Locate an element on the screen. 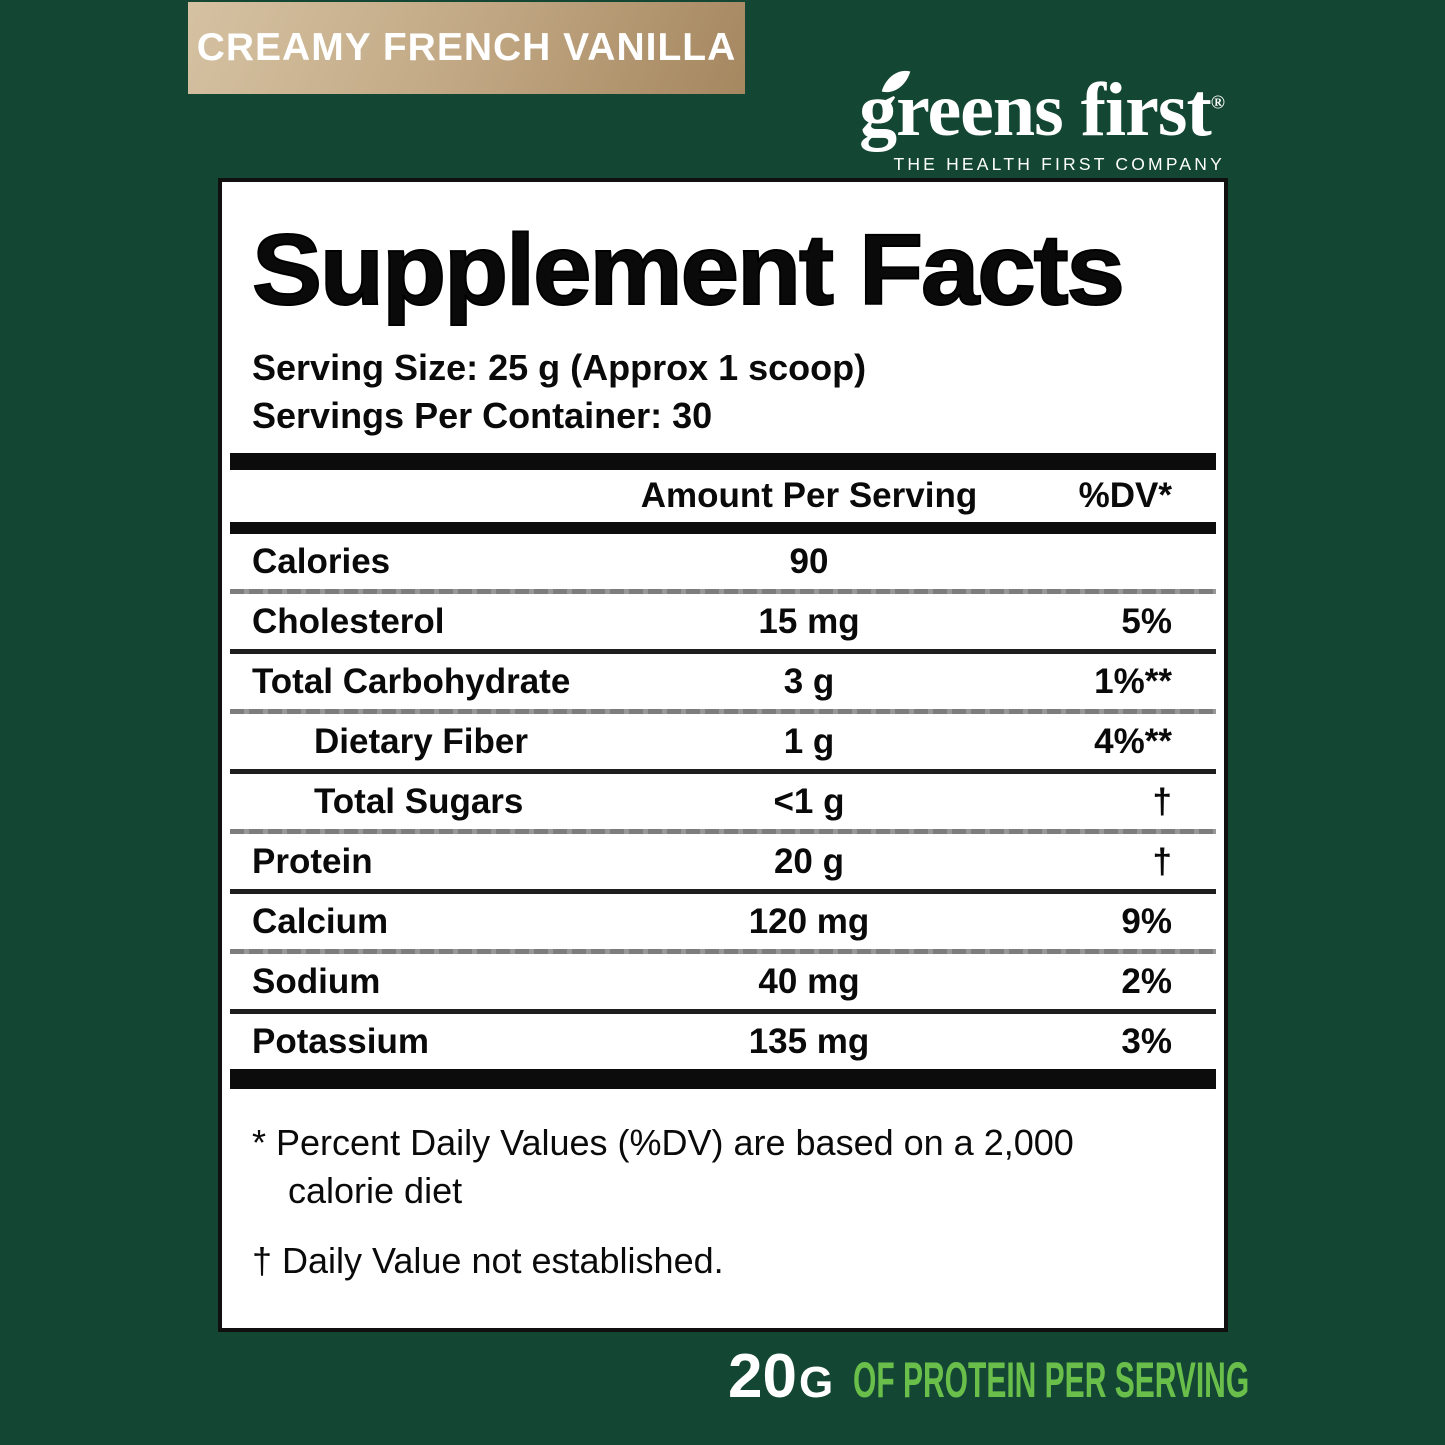 The height and width of the screenshot is (1445, 1445). registered-mark: ® is located at coordinates (1217, 103).